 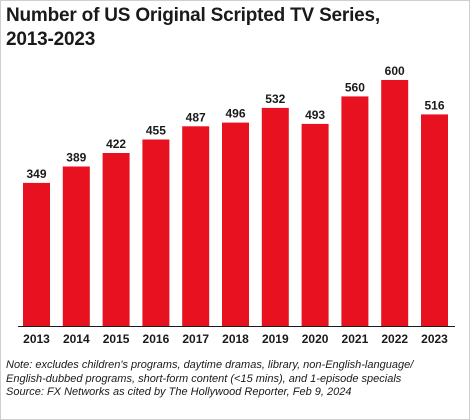 I want to click on data-label-2015: 422, so click(x=116, y=144).